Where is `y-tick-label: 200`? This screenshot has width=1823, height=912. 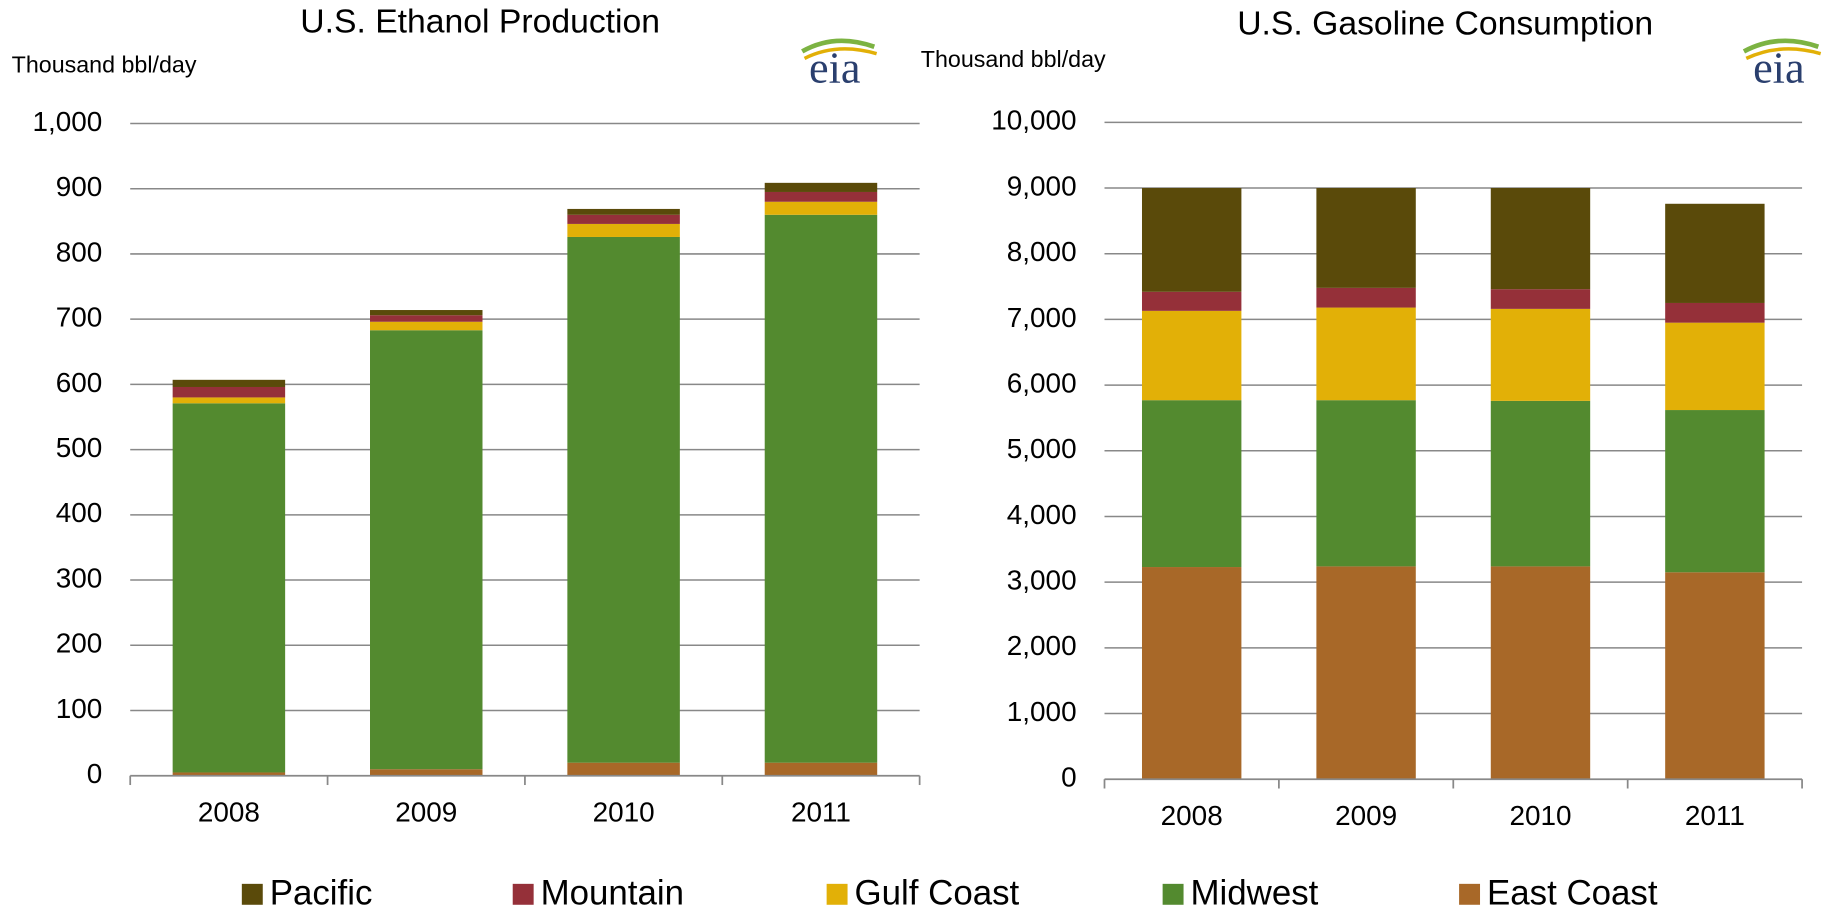
y-tick-label: 200 is located at coordinates (79, 643).